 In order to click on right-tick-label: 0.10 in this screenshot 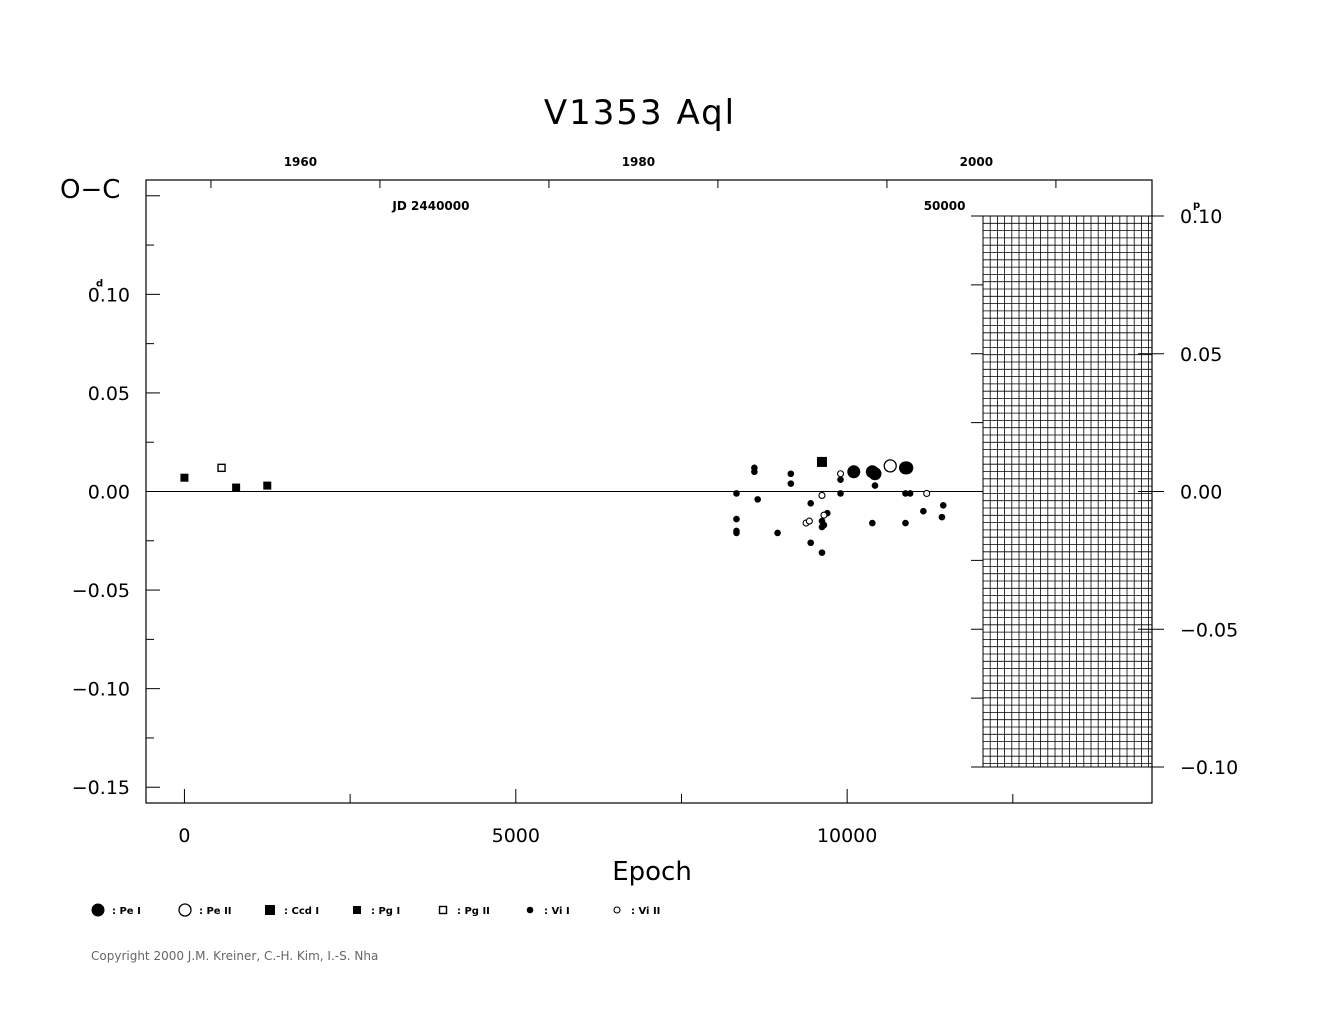, I will do `click(1201, 217)`.